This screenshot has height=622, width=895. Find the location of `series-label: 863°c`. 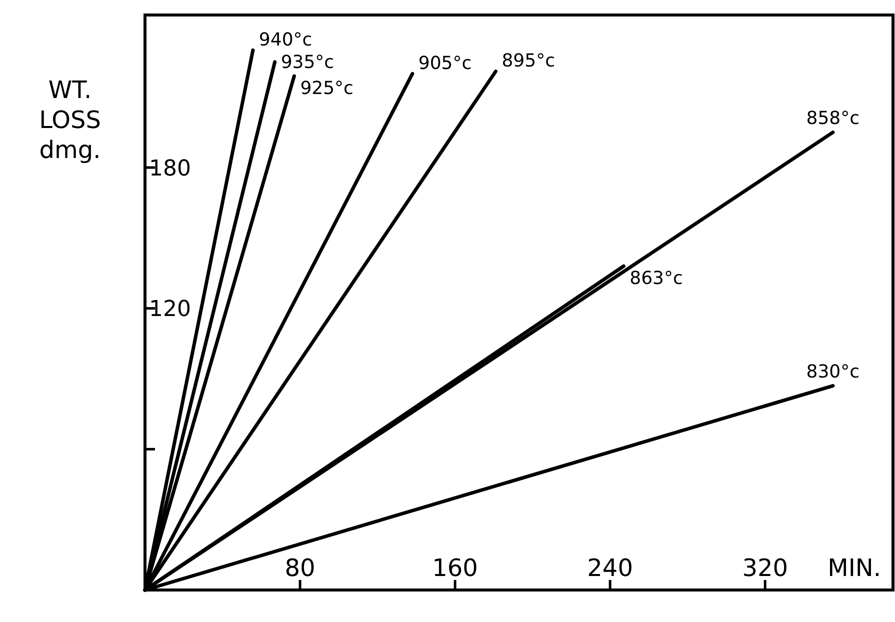

series-label: 863°c is located at coordinates (656, 278).